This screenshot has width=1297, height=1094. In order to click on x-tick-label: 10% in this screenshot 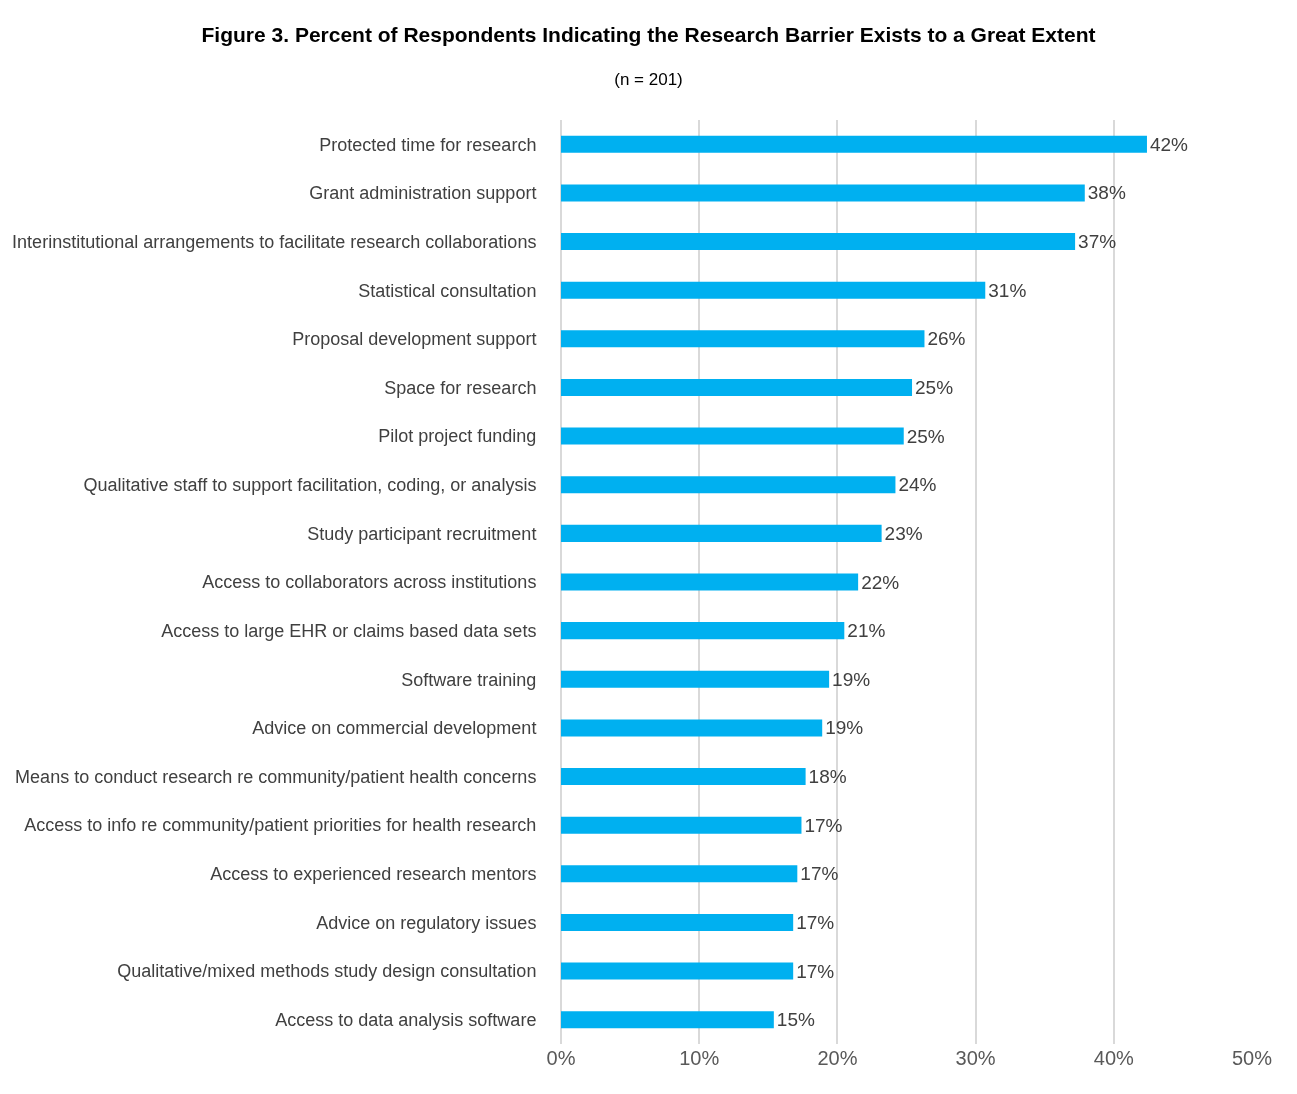, I will do `click(699, 1058)`.